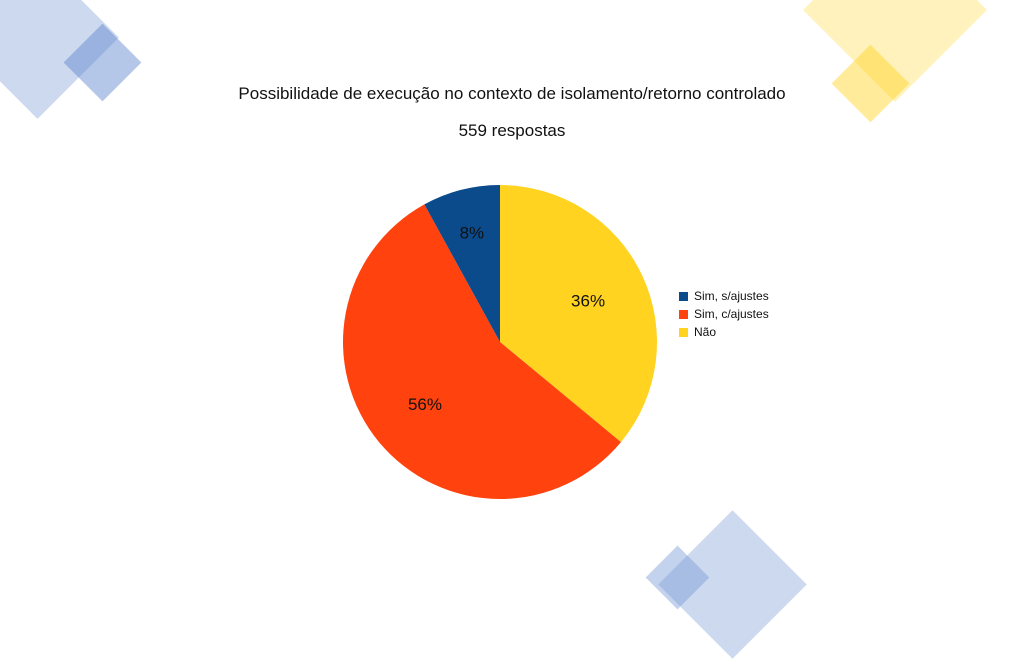 Image resolution: width=1024 pixels, height=659 pixels. What do you see at coordinates (512, 130) in the screenshot?
I see `chart-subtitle: 559 respostas` at bounding box center [512, 130].